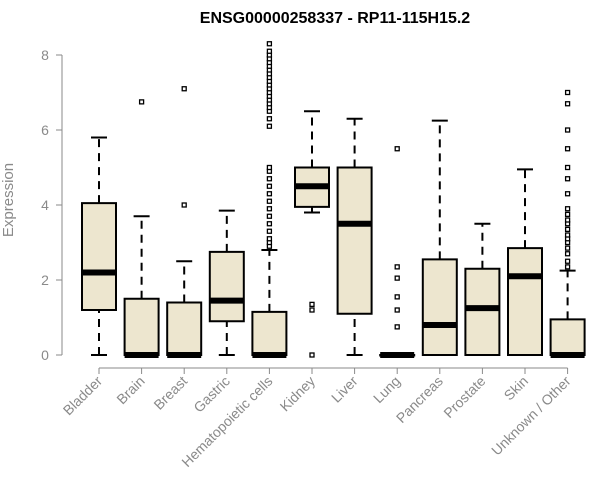  Describe the element at coordinates (45, 55) in the screenshot. I see `y-tick-label: 8` at that location.